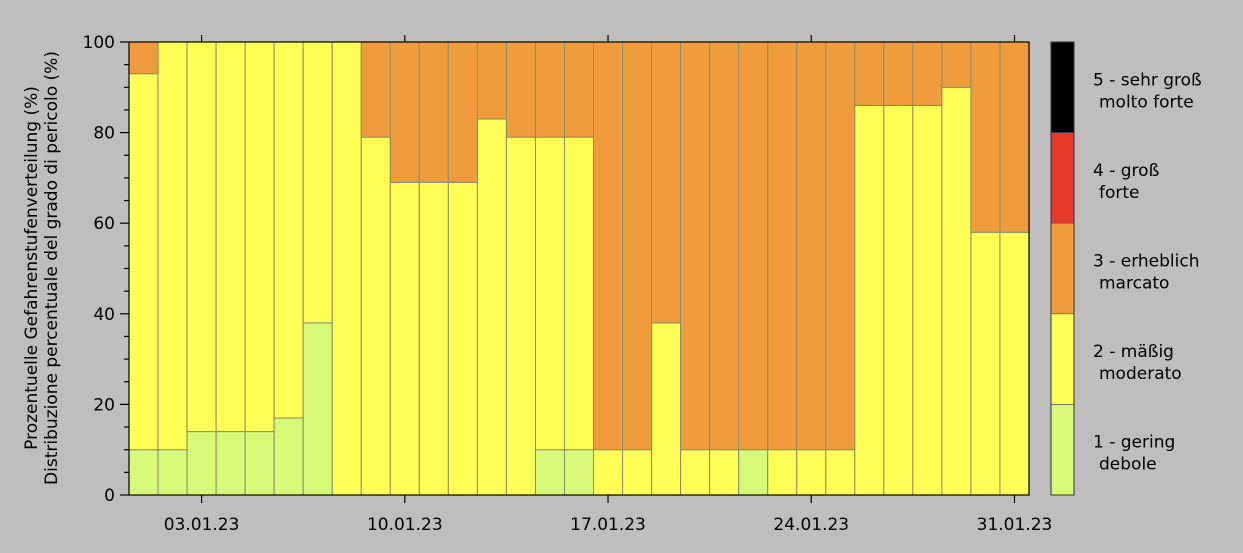 The height and width of the screenshot is (553, 1243). I want to click on x-tick-label: 17.01.23, so click(608, 525).